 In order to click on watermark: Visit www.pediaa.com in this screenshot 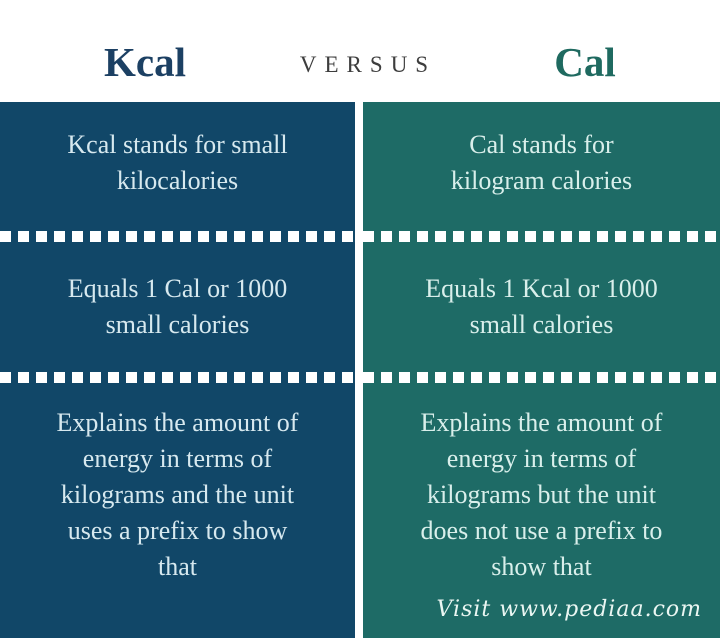, I will do `click(569, 609)`.